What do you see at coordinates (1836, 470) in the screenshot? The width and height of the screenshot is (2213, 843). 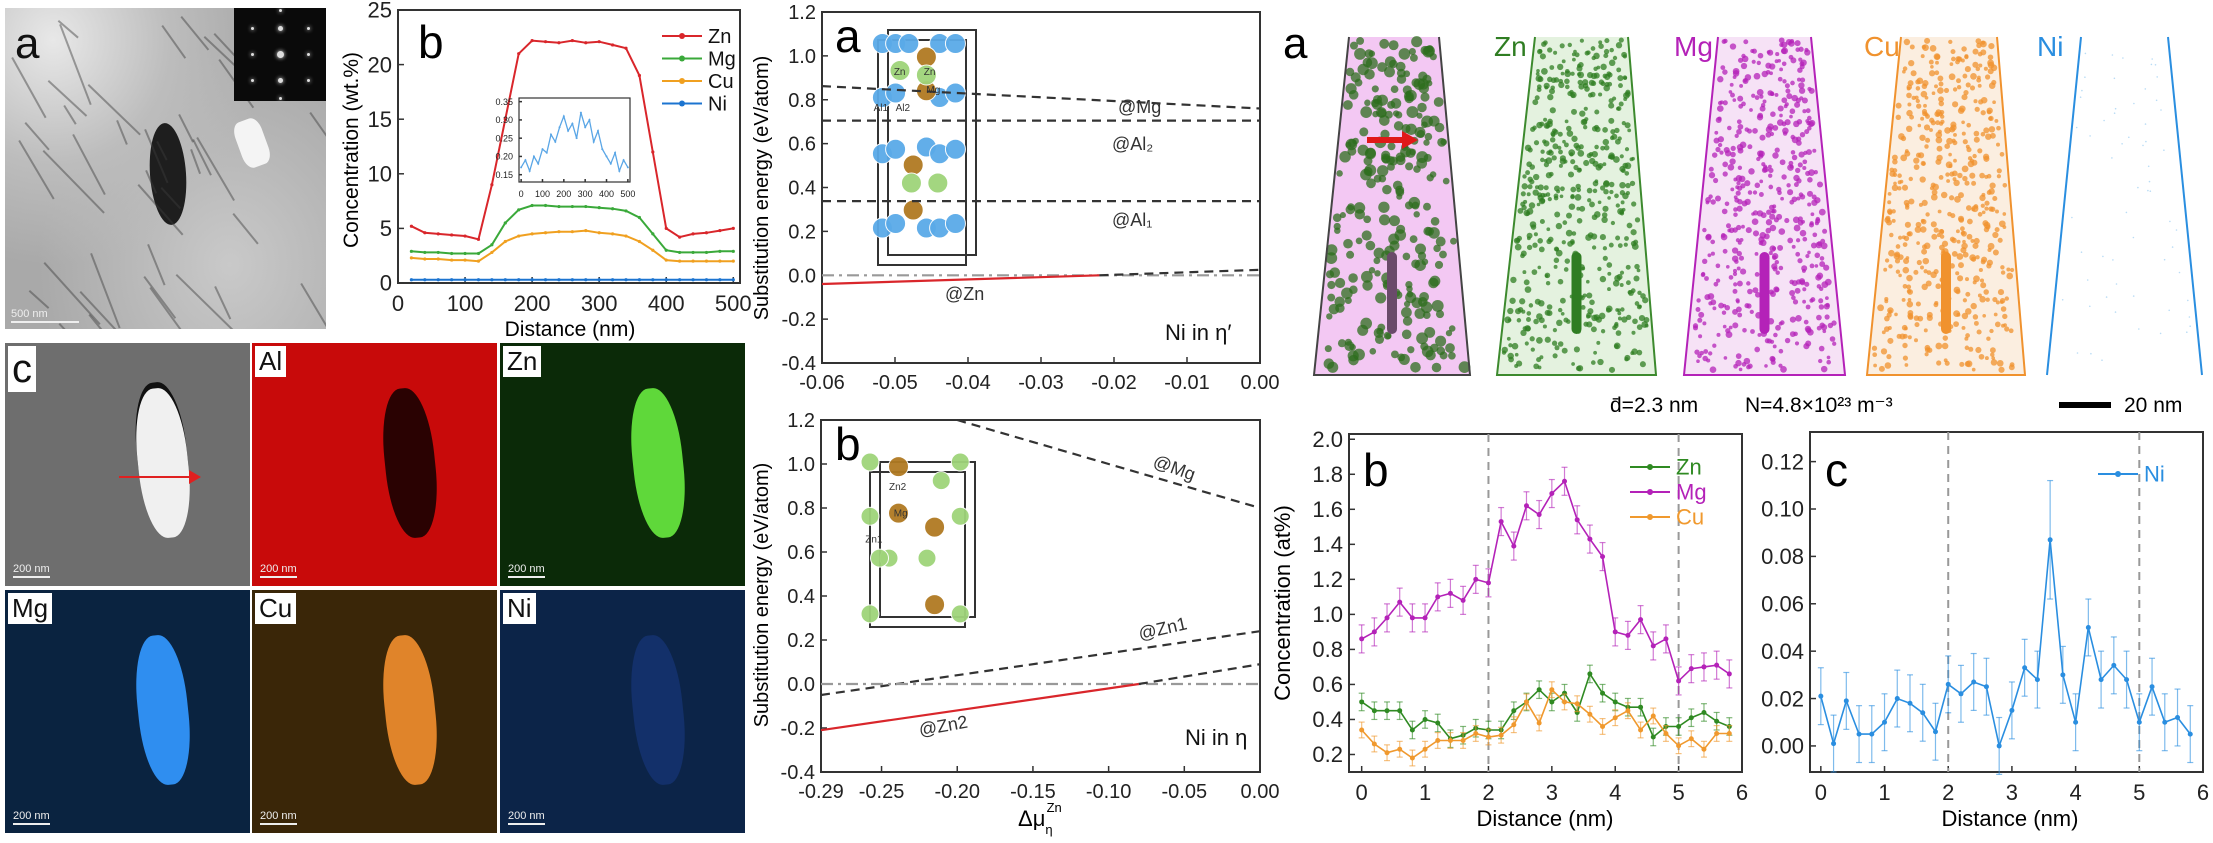 I see `panel-label-c: c` at bounding box center [1836, 470].